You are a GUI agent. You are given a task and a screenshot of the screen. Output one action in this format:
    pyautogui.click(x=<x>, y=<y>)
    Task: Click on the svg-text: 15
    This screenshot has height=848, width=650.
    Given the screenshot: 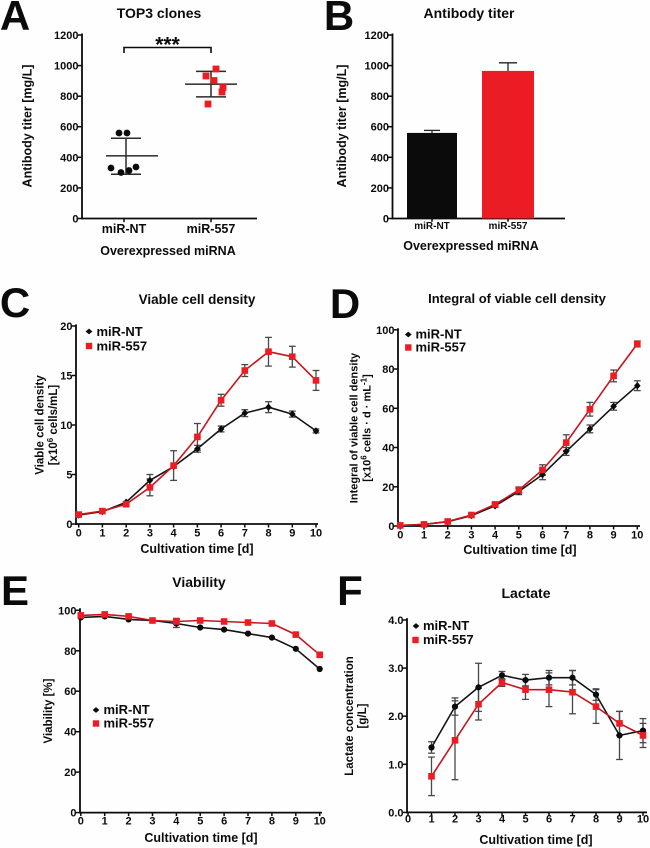 What is the action you would take?
    pyautogui.click(x=66, y=377)
    